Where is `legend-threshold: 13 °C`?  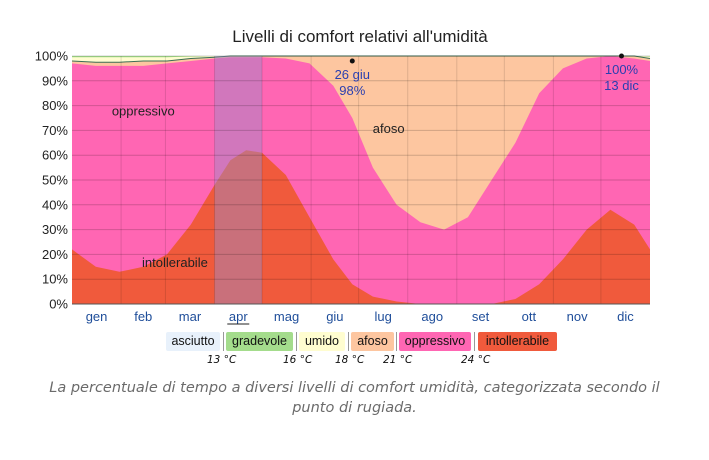 legend-threshold: 13 °C is located at coordinates (222, 360).